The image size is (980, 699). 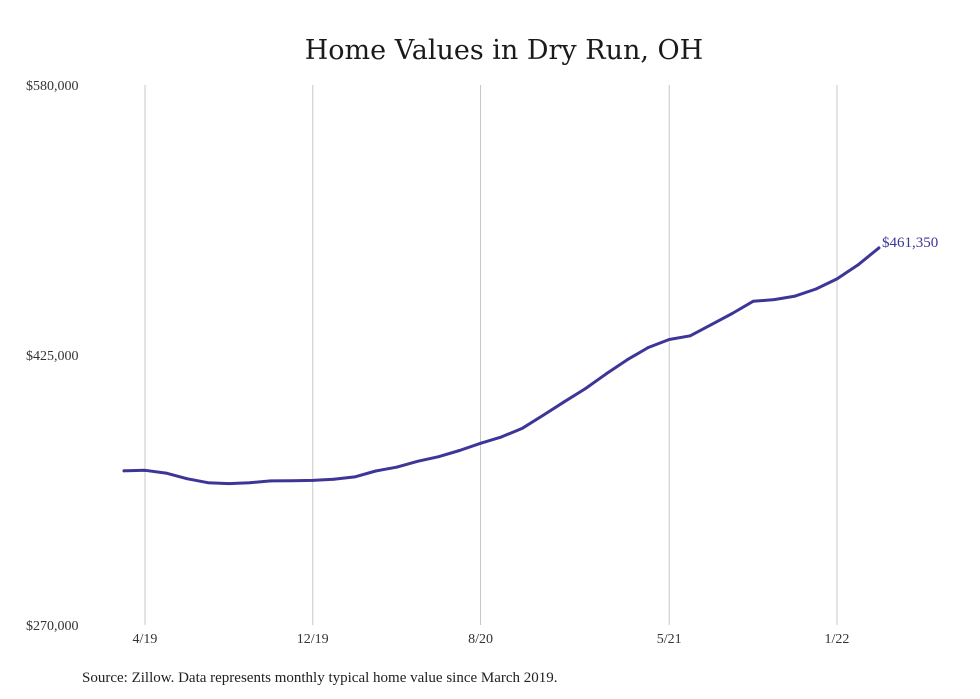 What do you see at coordinates (52, 86) in the screenshot?
I see `y-tick-label: $580,000` at bounding box center [52, 86].